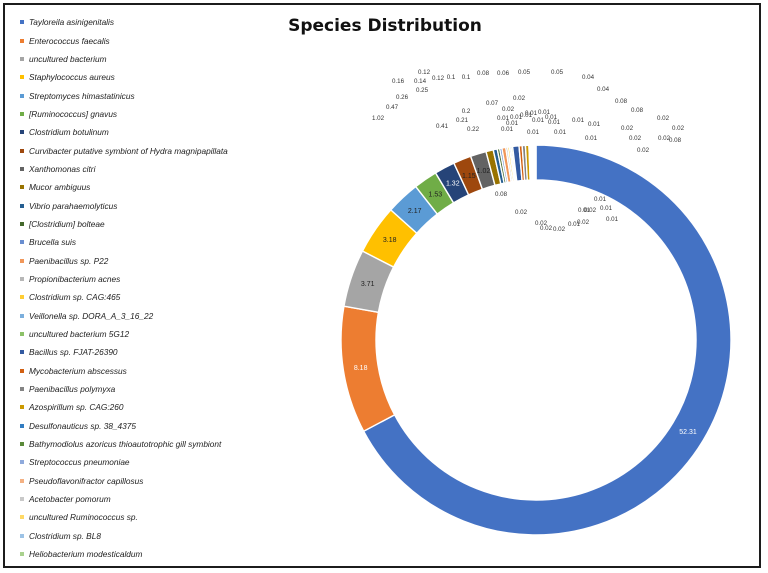 Image resolution: width=768 pixels, height=573 pixels. What do you see at coordinates (68, 58) in the screenshot?
I see `legend-label: uncultured bacterium` at bounding box center [68, 58].